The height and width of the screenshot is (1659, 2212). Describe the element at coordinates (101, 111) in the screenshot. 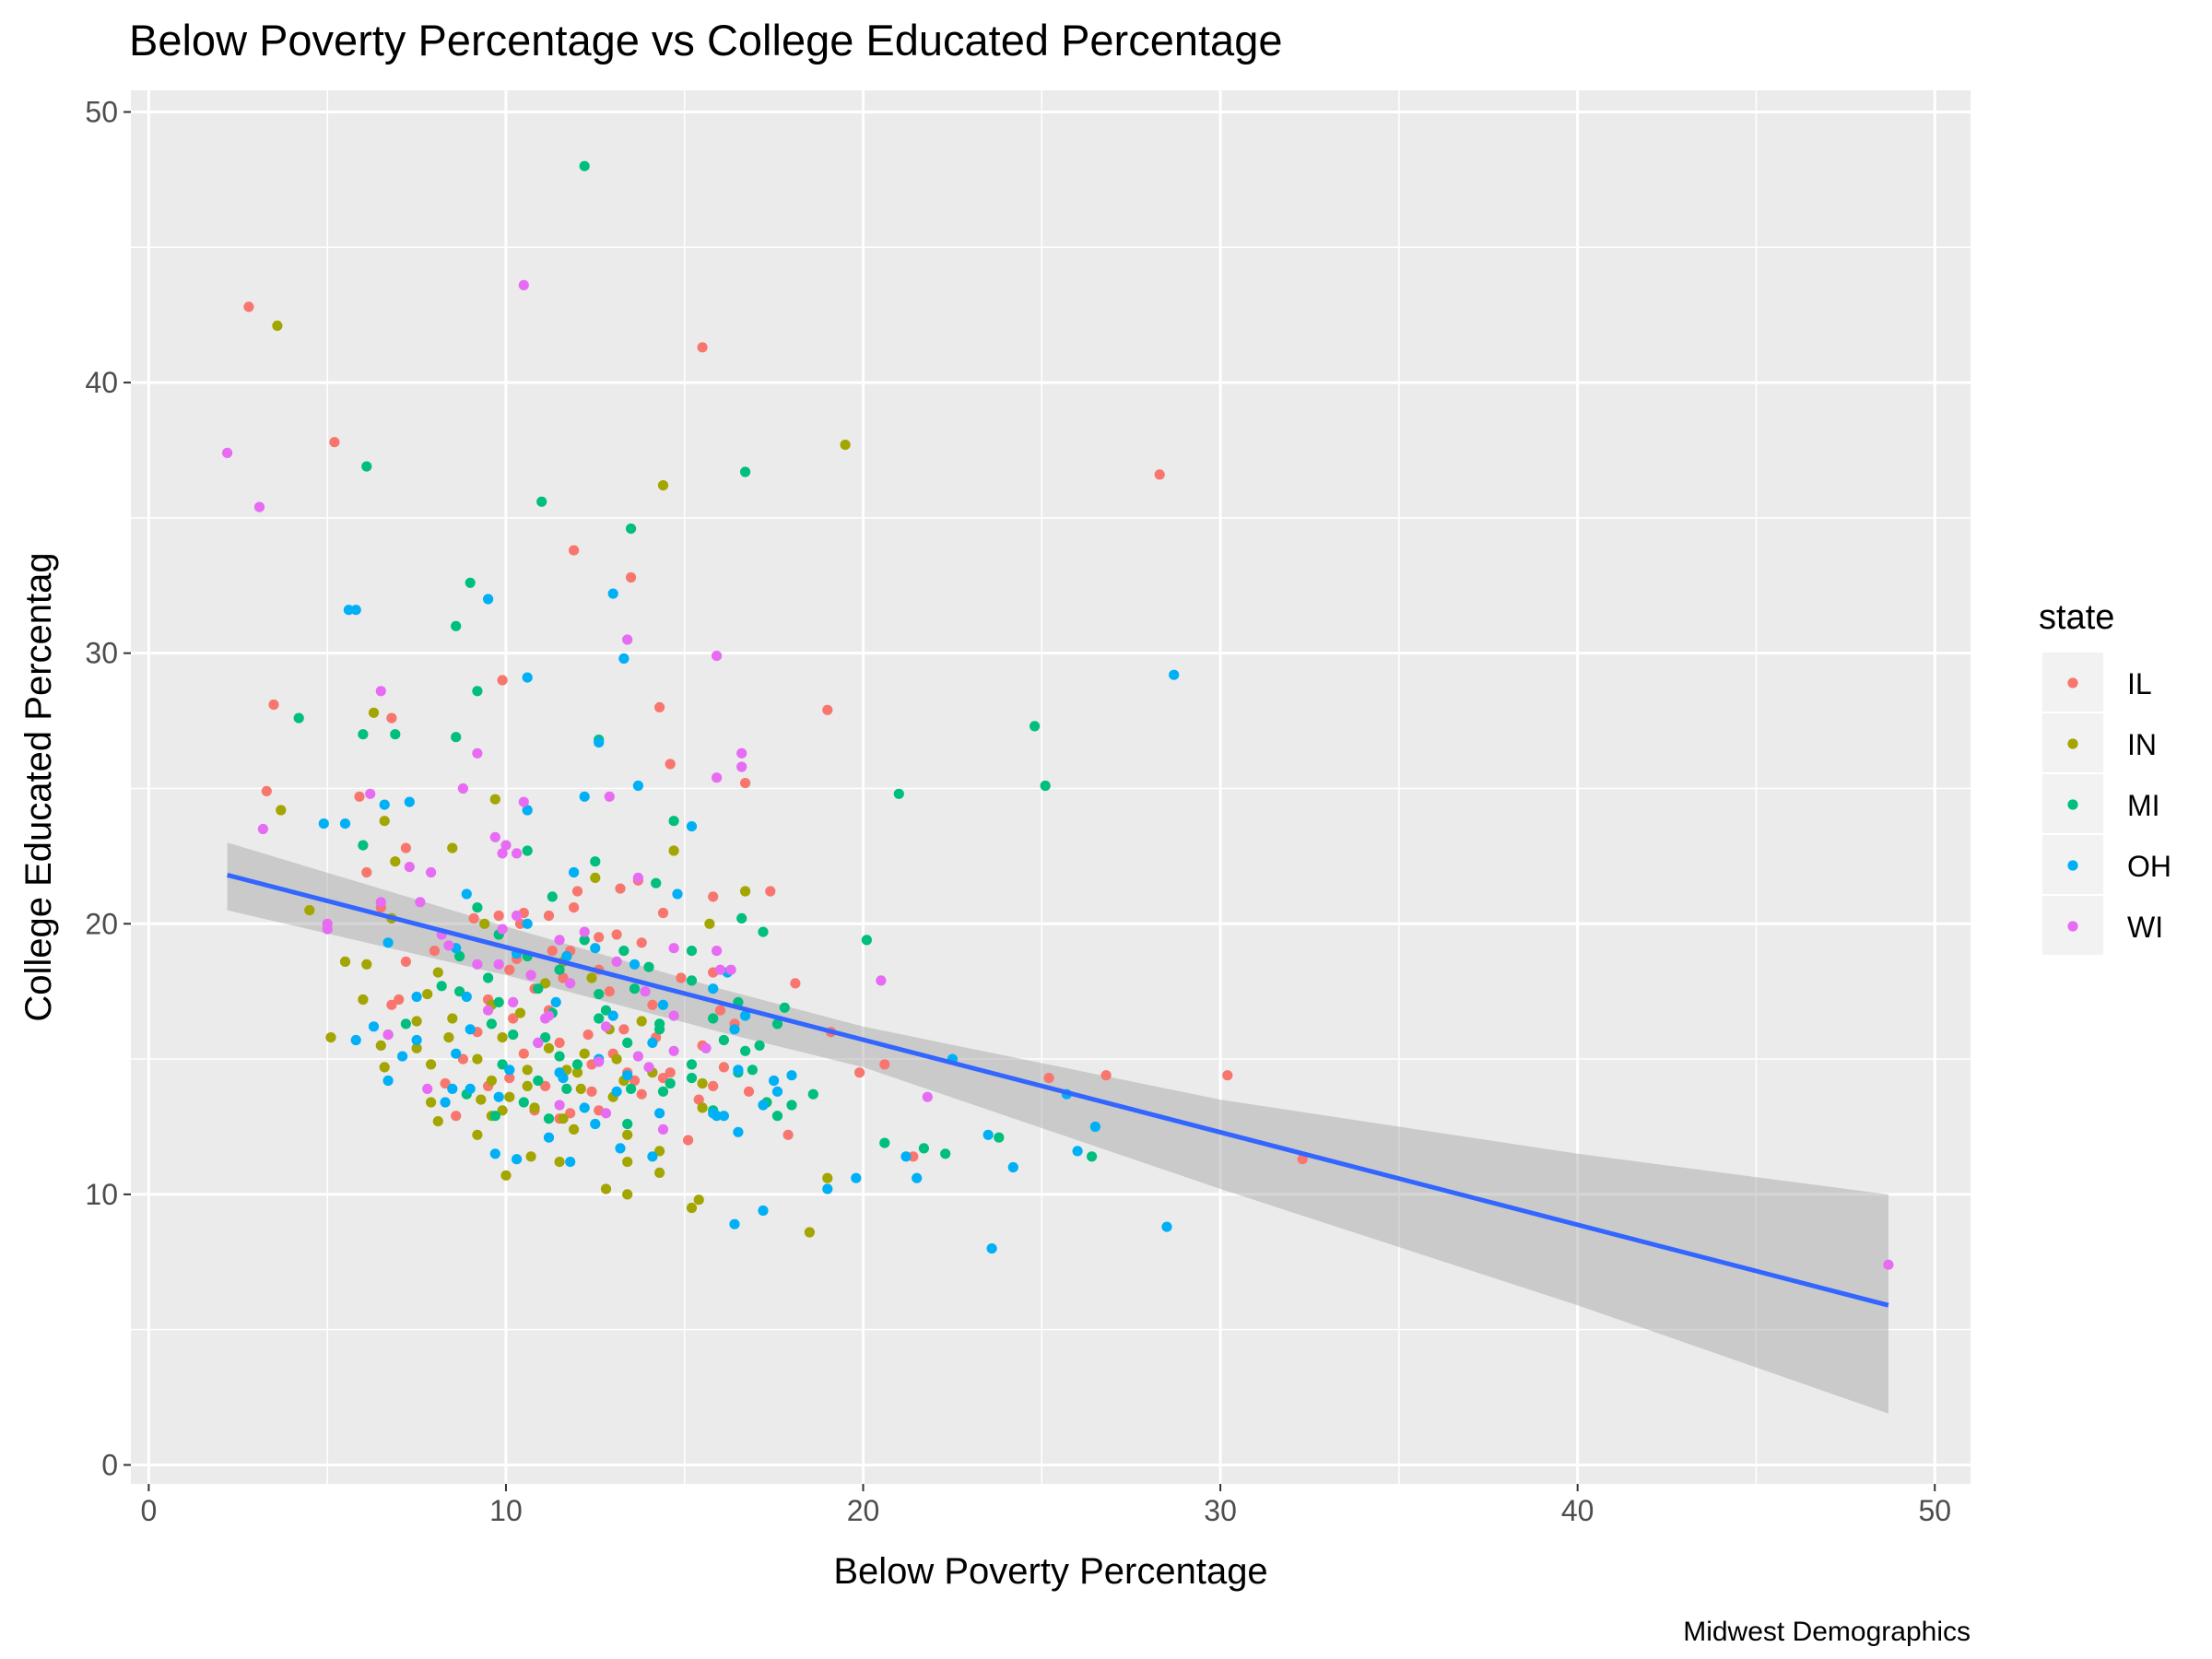

I see `y-tick-label: 50` at that location.